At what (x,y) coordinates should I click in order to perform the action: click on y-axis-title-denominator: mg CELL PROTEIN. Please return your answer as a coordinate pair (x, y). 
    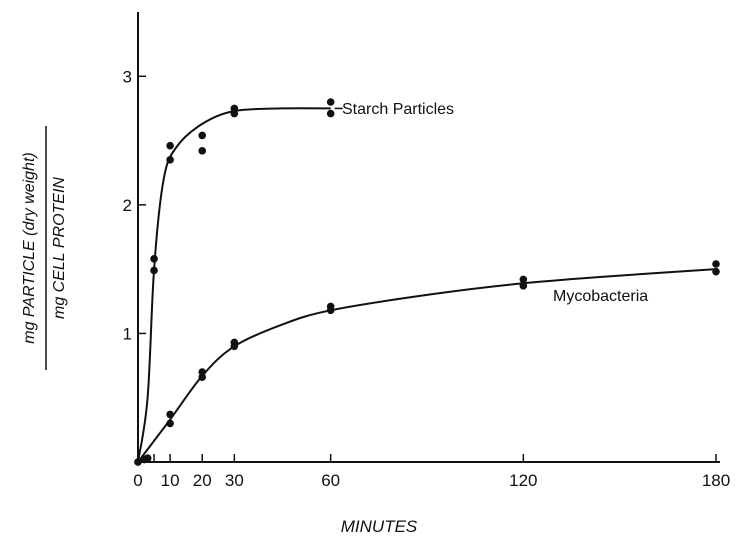
    Looking at the image, I should click on (59, 248).